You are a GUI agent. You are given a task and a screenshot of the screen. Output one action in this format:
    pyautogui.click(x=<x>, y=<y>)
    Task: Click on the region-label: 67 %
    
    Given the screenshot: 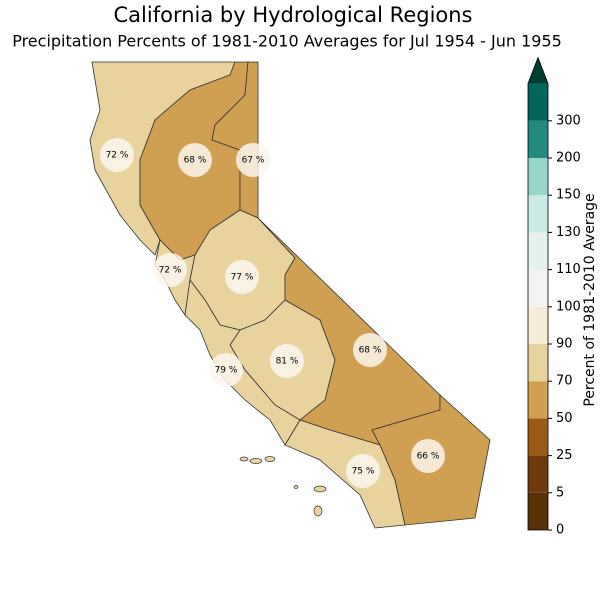 What is the action you would take?
    pyautogui.click(x=253, y=161)
    